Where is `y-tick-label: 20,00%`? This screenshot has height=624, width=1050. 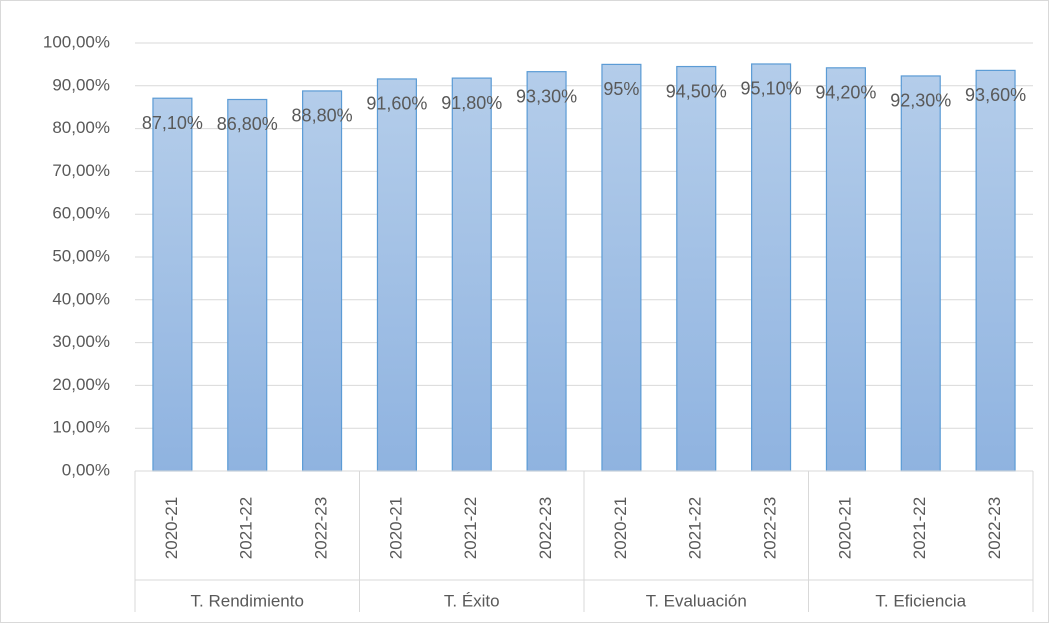
y-tick-label: 20,00% is located at coordinates (81, 384).